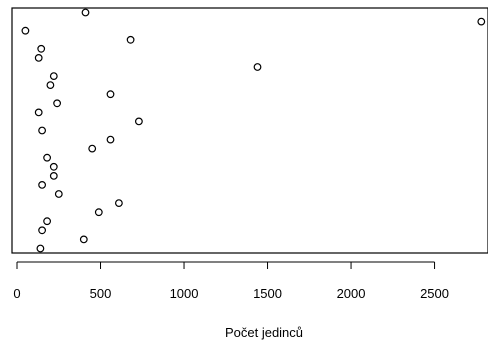 Image resolution: width=488 pixels, height=349 pixels. I want to click on x-tick-label-1000: 1000, so click(184, 293).